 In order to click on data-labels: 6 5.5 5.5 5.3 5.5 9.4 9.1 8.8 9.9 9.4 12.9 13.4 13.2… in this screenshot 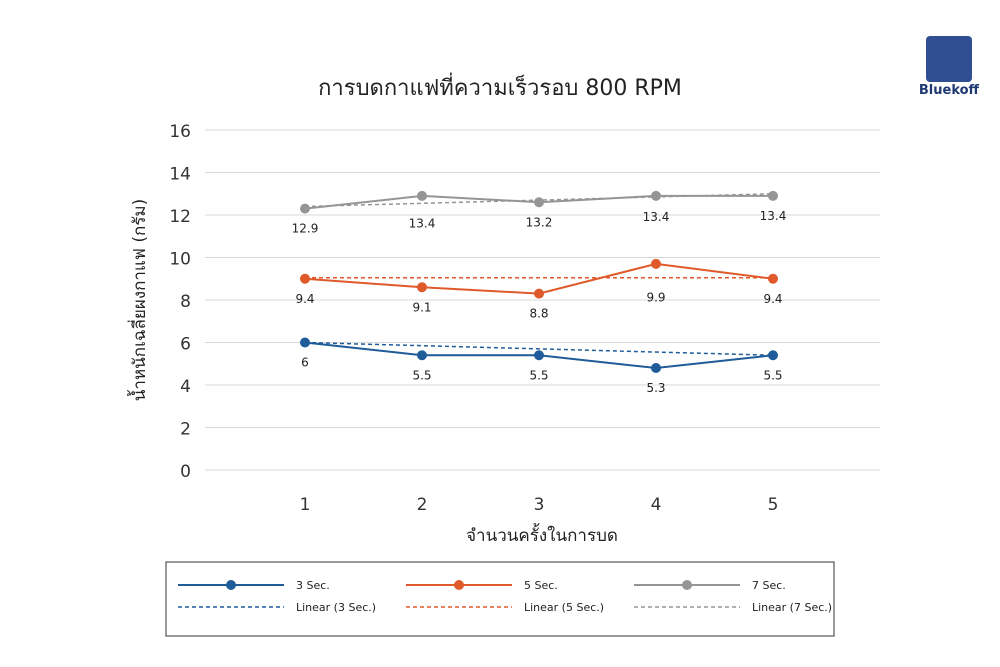, I will do `click(539, 302)`.